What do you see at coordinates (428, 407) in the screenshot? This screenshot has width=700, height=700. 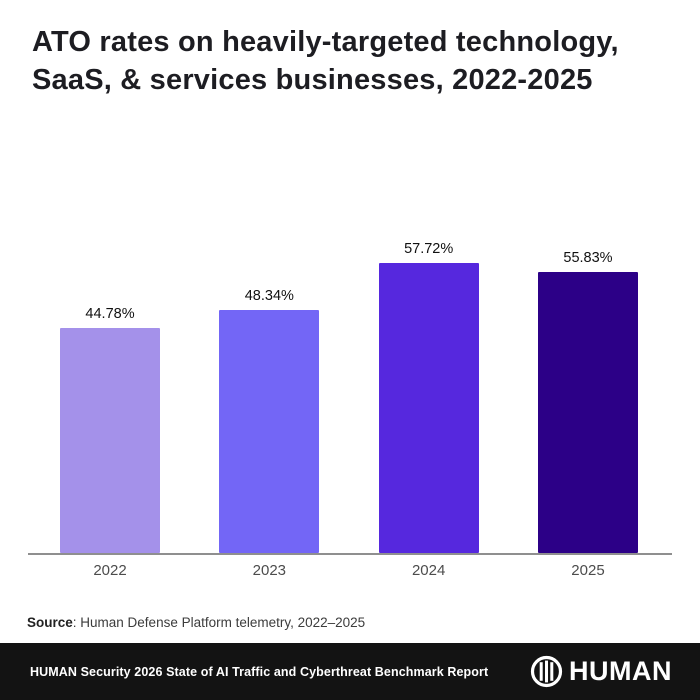 I see `bar-2024` at bounding box center [428, 407].